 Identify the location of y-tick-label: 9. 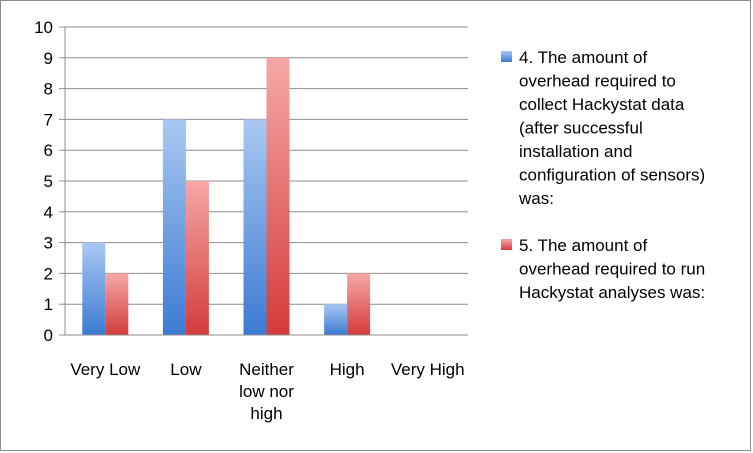
(48, 58).